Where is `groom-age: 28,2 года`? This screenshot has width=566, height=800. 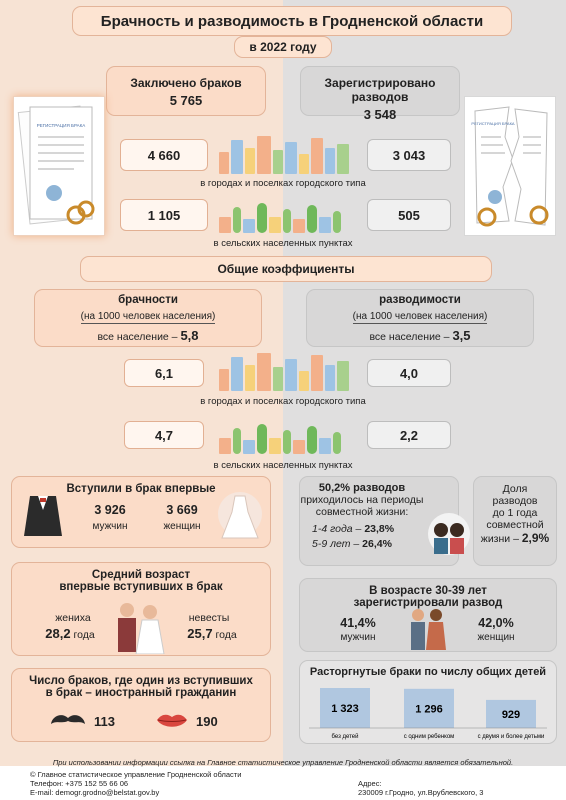
groom-age: 28,2 года is located at coordinates (70, 633).